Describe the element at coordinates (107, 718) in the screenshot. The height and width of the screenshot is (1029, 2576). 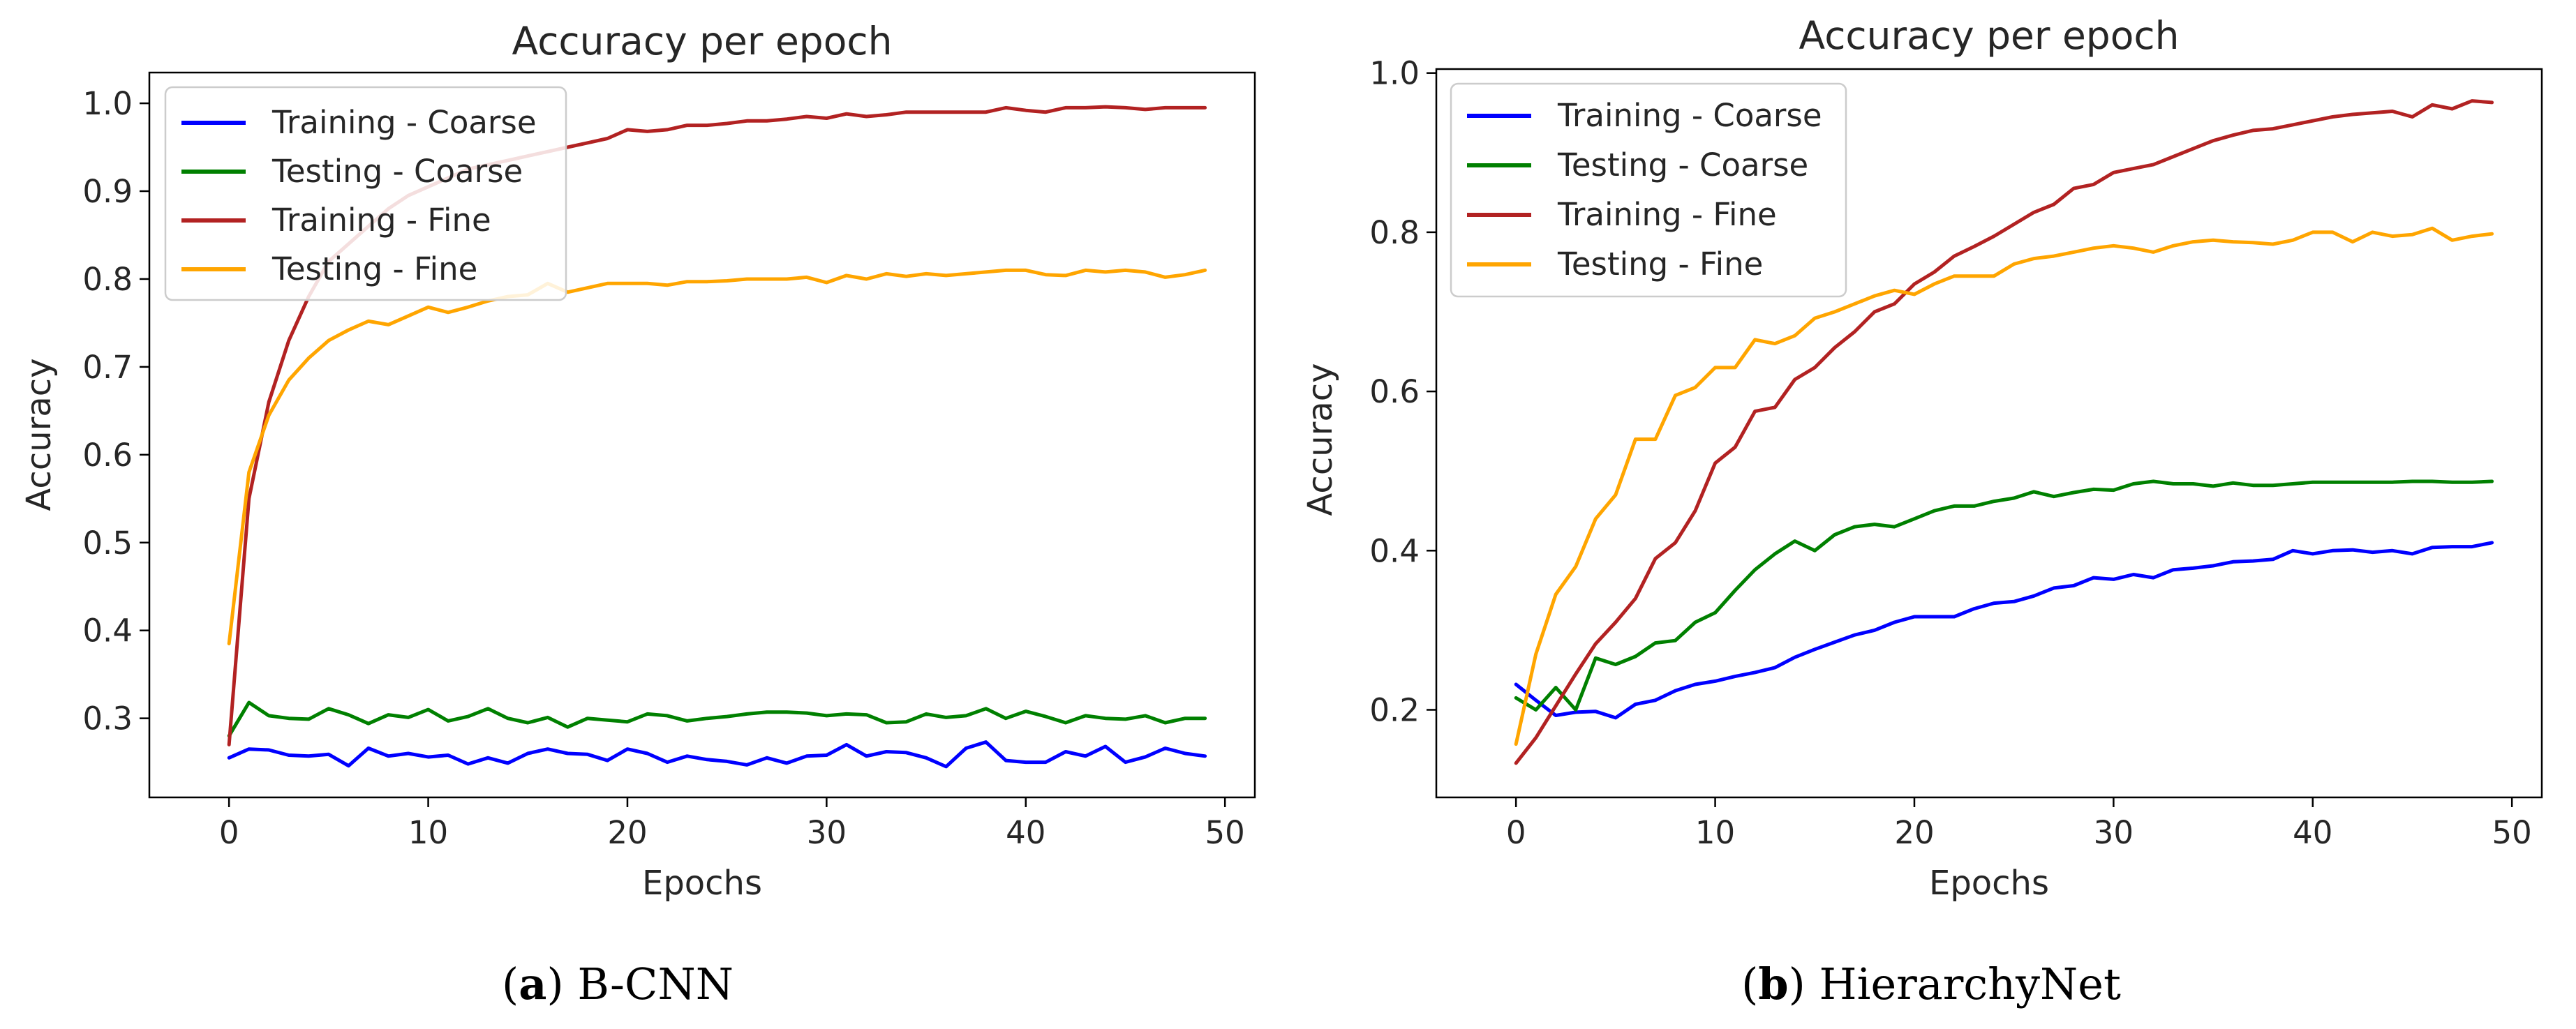
I see `y-tick-label: 0.3` at that location.